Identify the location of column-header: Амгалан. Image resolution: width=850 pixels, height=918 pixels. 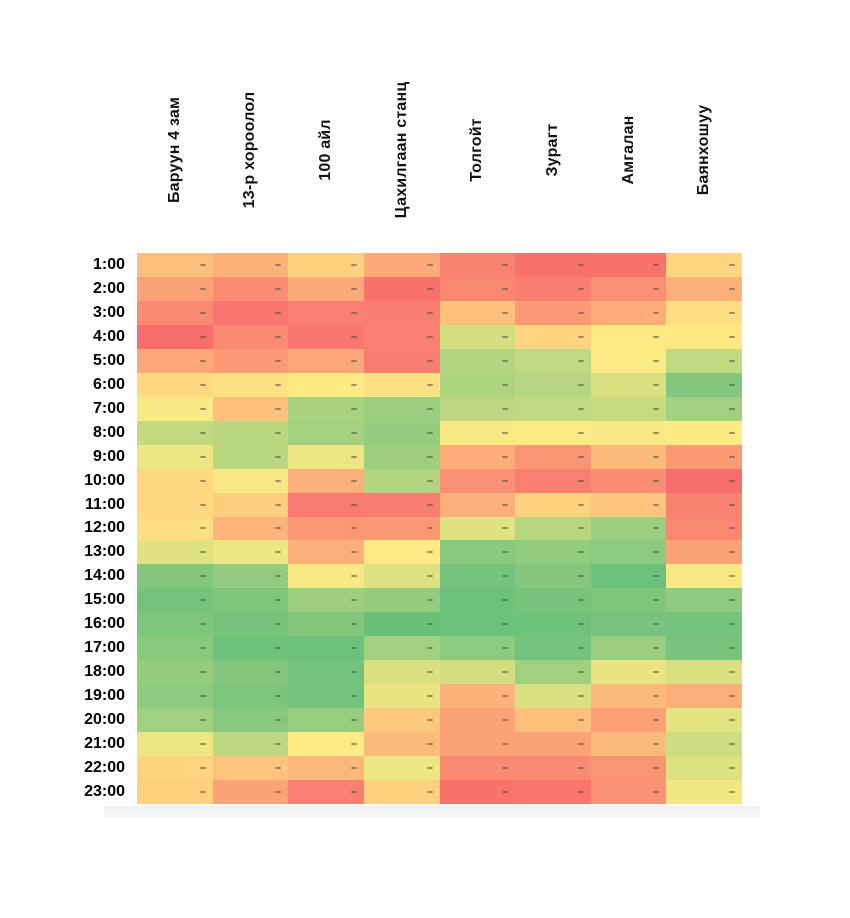
(628, 150).